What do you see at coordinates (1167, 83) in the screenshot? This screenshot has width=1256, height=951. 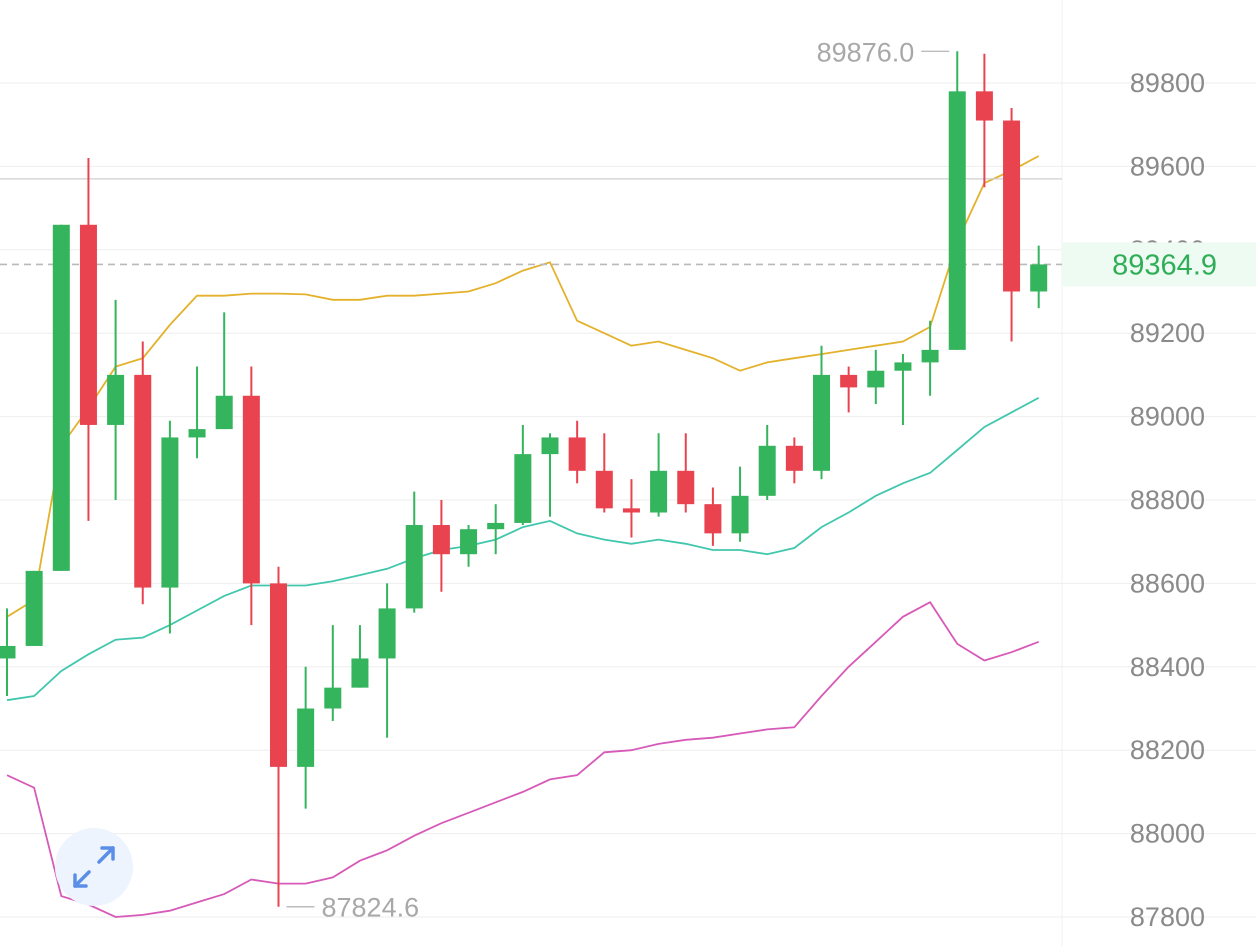 I see `y-tick-label: 89800` at bounding box center [1167, 83].